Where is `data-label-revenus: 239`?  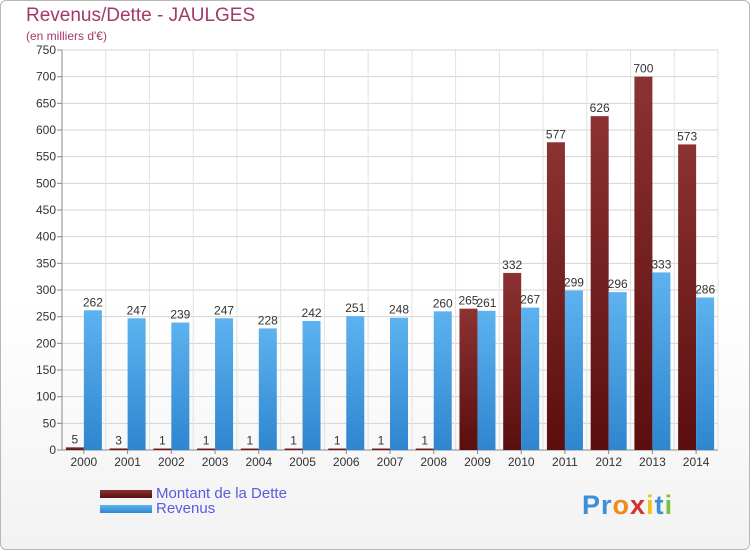 data-label-revenus: 239 is located at coordinates (180, 315).